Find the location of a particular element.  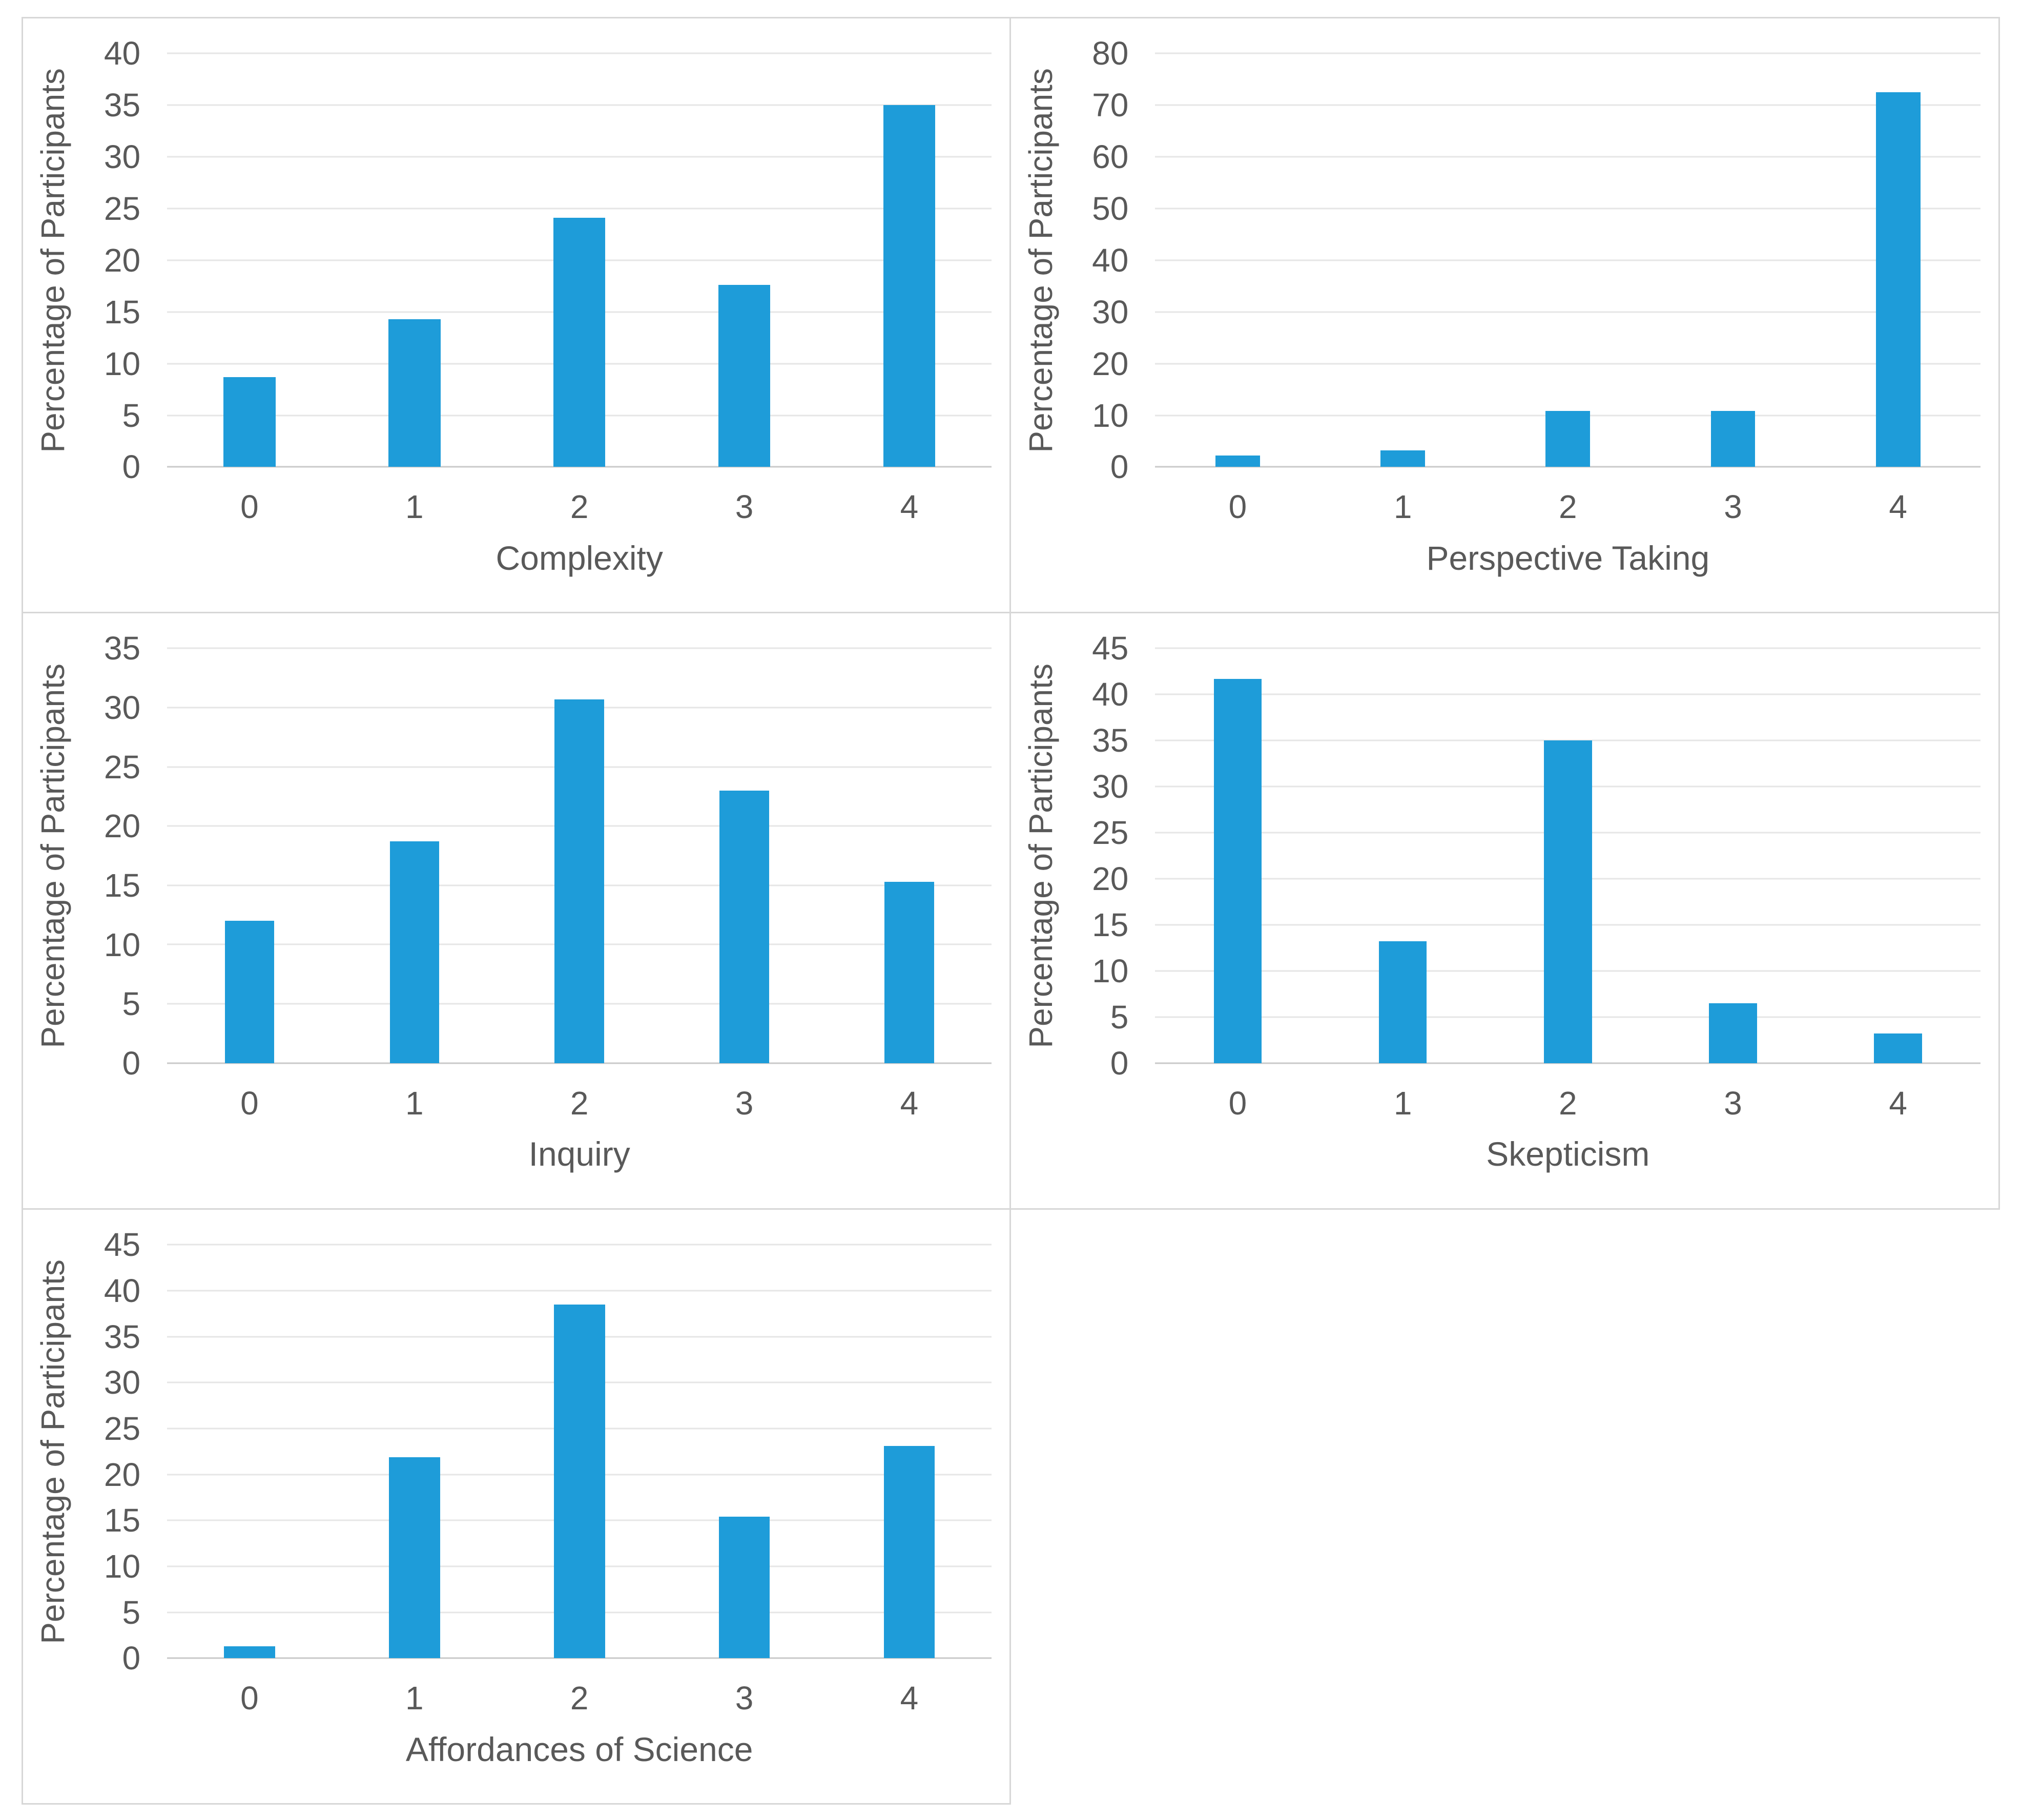

y-axis-title: Percentage of Participants is located at coordinates (52, 1451).